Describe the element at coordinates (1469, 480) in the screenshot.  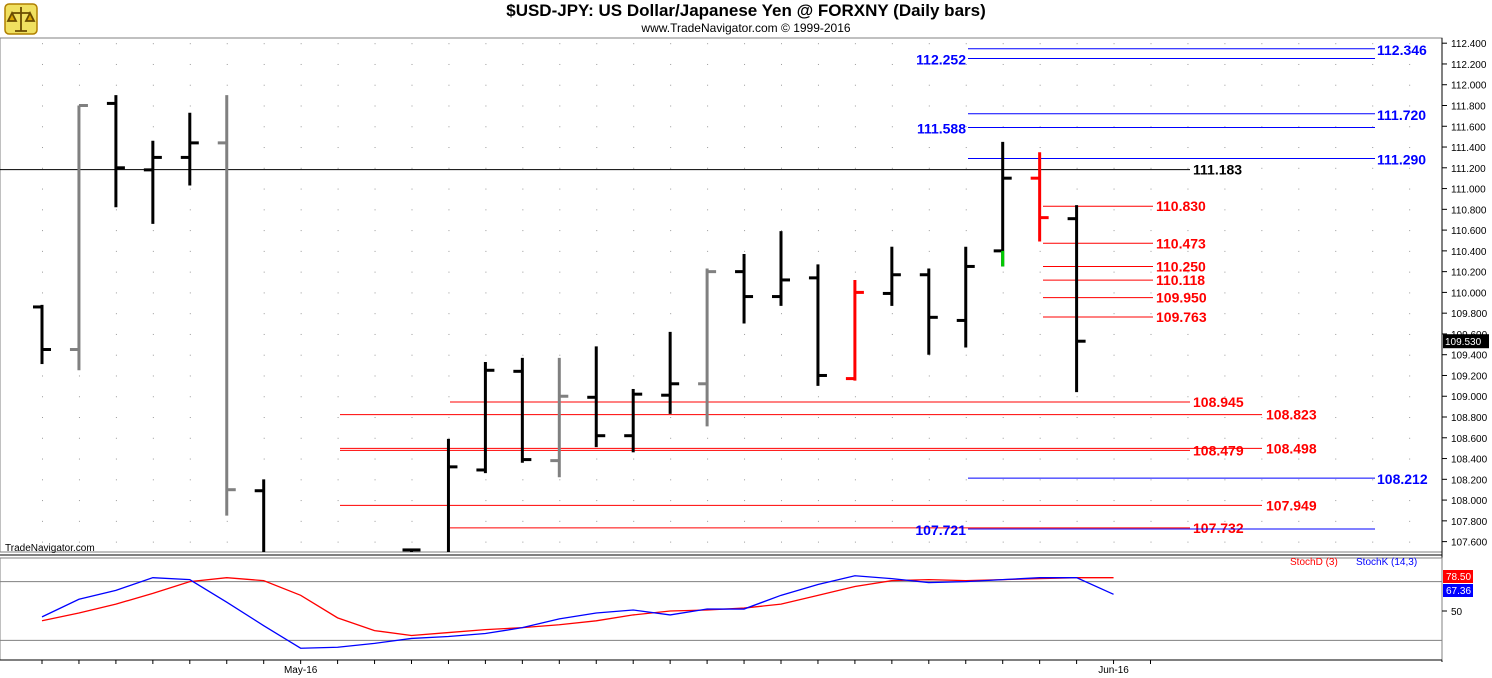
I see `y-tick-label: 108.200` at that location.